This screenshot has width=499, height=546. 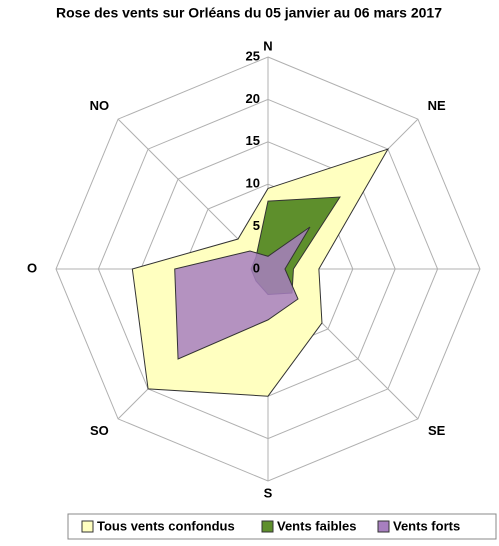 I want to click on legend-box, so click(x=282, y=526).